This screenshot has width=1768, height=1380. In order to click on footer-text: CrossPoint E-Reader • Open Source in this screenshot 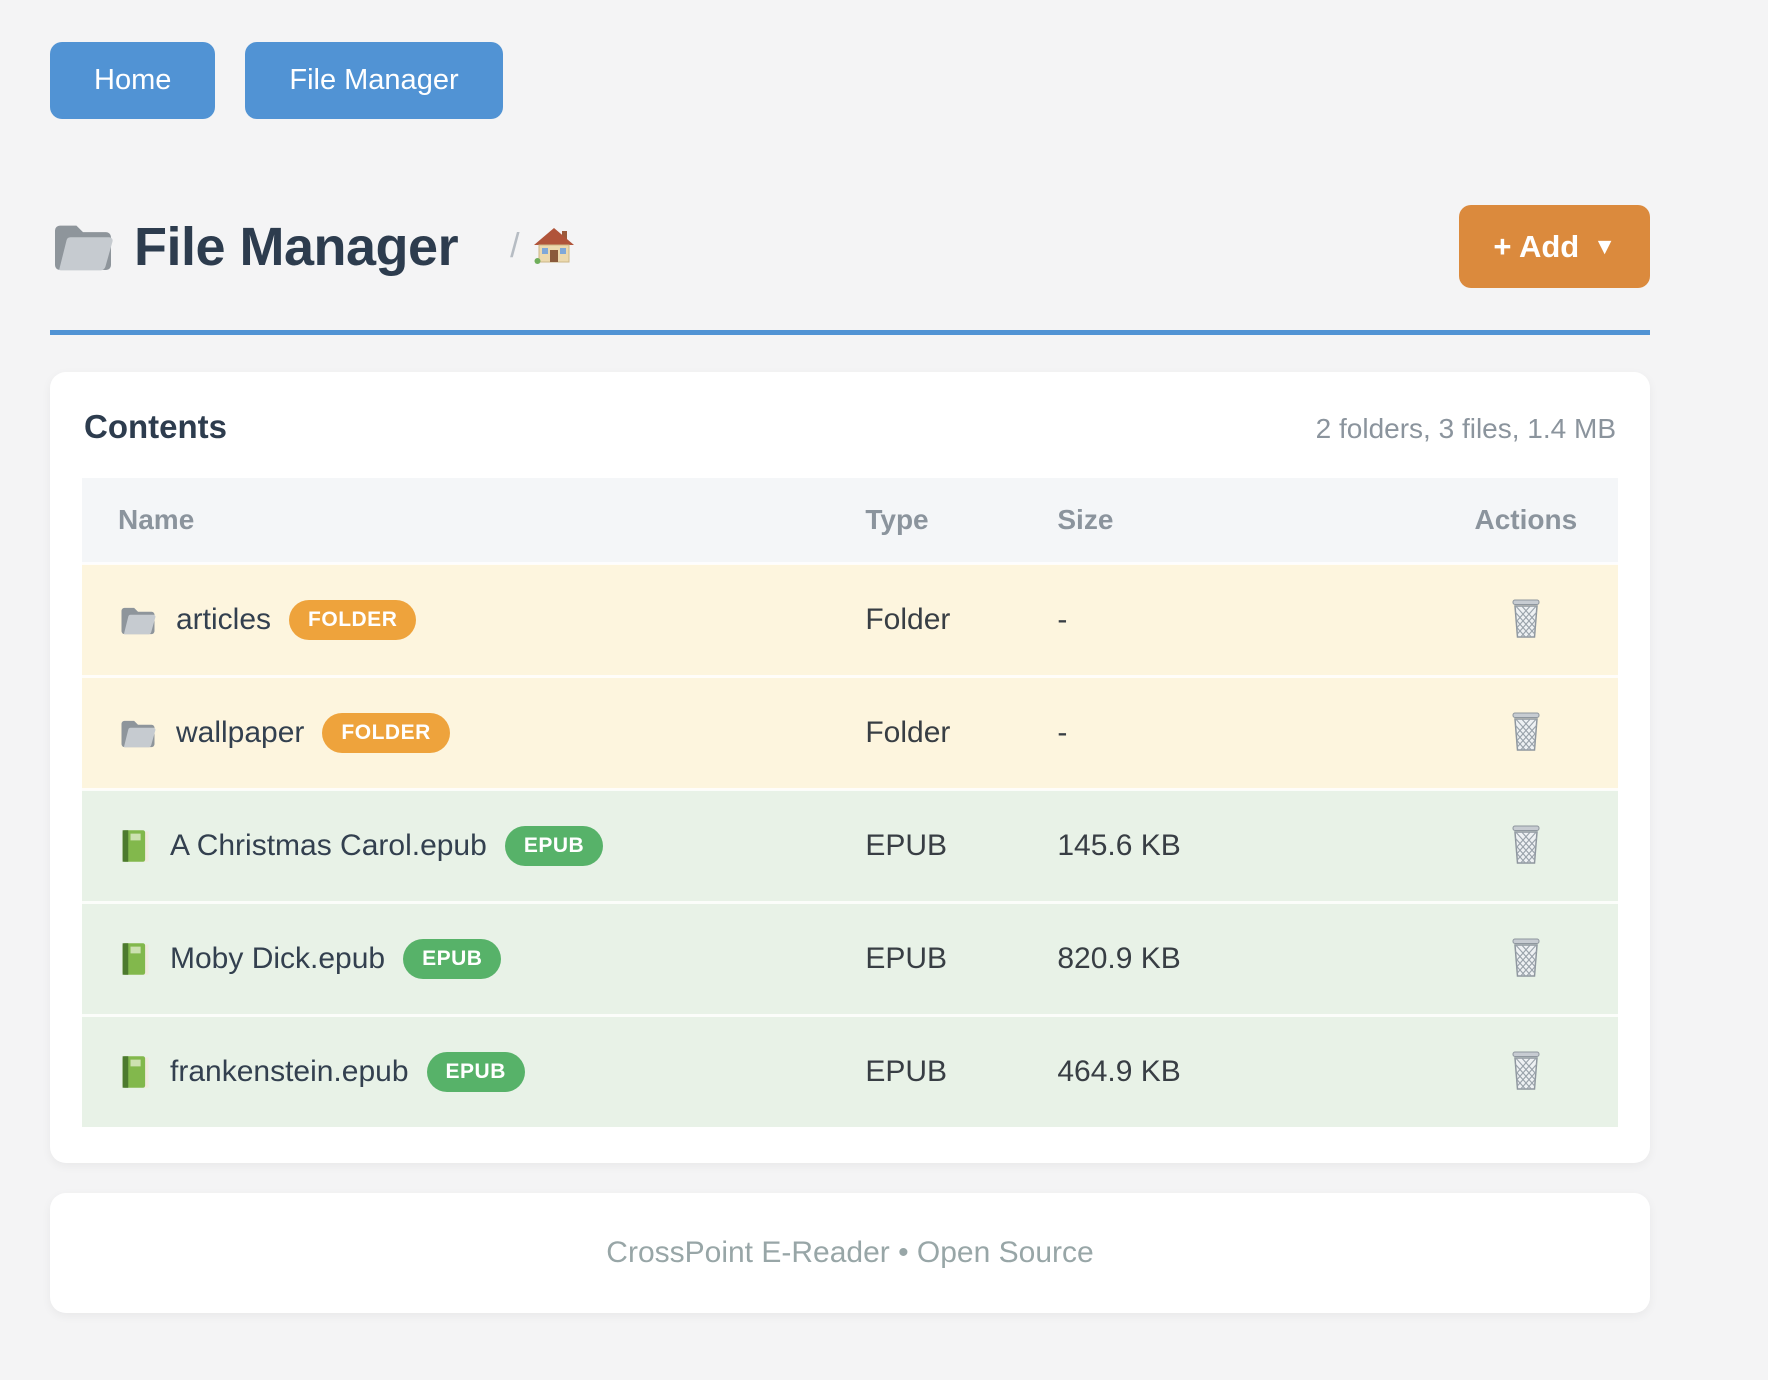, I will do `click(850, 1252)`.